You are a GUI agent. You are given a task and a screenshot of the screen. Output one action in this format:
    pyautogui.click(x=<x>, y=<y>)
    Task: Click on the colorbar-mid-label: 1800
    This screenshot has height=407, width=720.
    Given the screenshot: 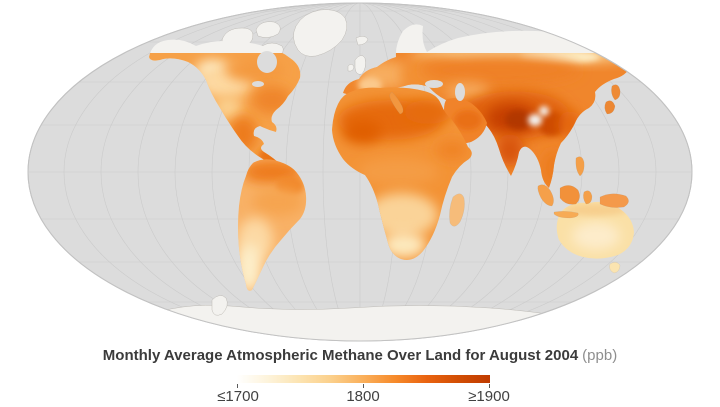 What is the action you would take?
    pyautogui.click(x=363, y=396)
    